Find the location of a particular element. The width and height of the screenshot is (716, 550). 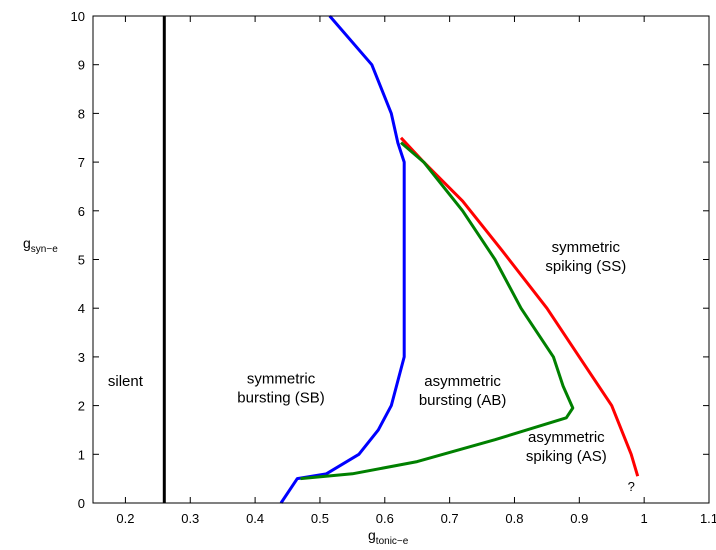

x-tick-label: 0.7 is located at coordinates (450, 518).